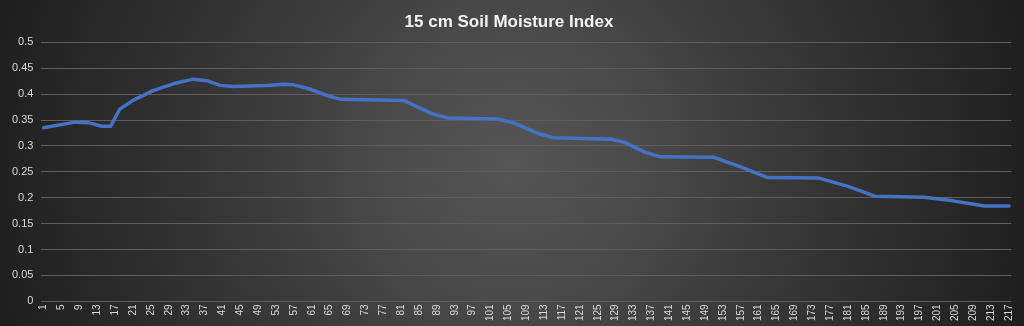  What do you see at coordinates (365, 309) in the screenshot?
I see `x-tick-label: 73` at bounding box center [365, 309].